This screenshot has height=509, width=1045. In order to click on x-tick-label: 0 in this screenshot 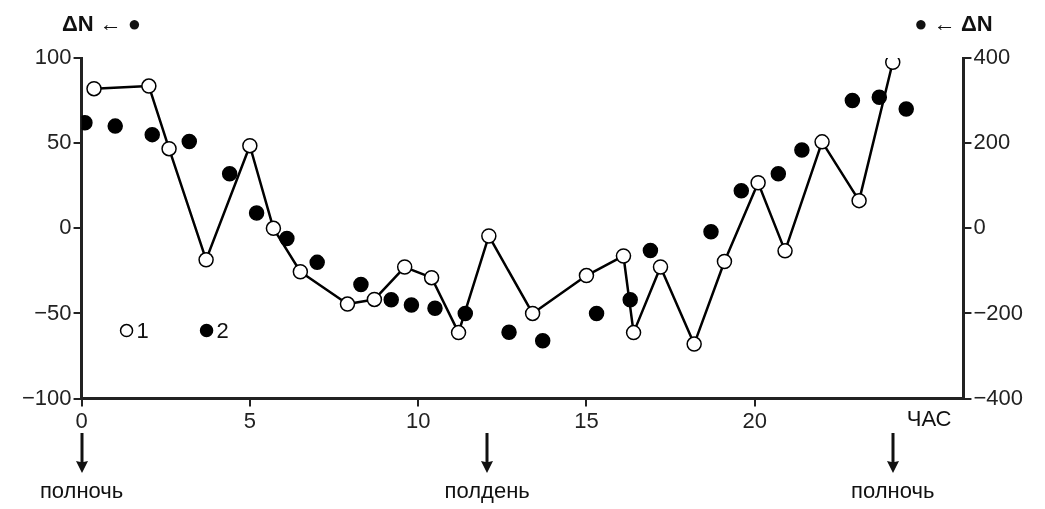, I will do `click(81, 420)`.